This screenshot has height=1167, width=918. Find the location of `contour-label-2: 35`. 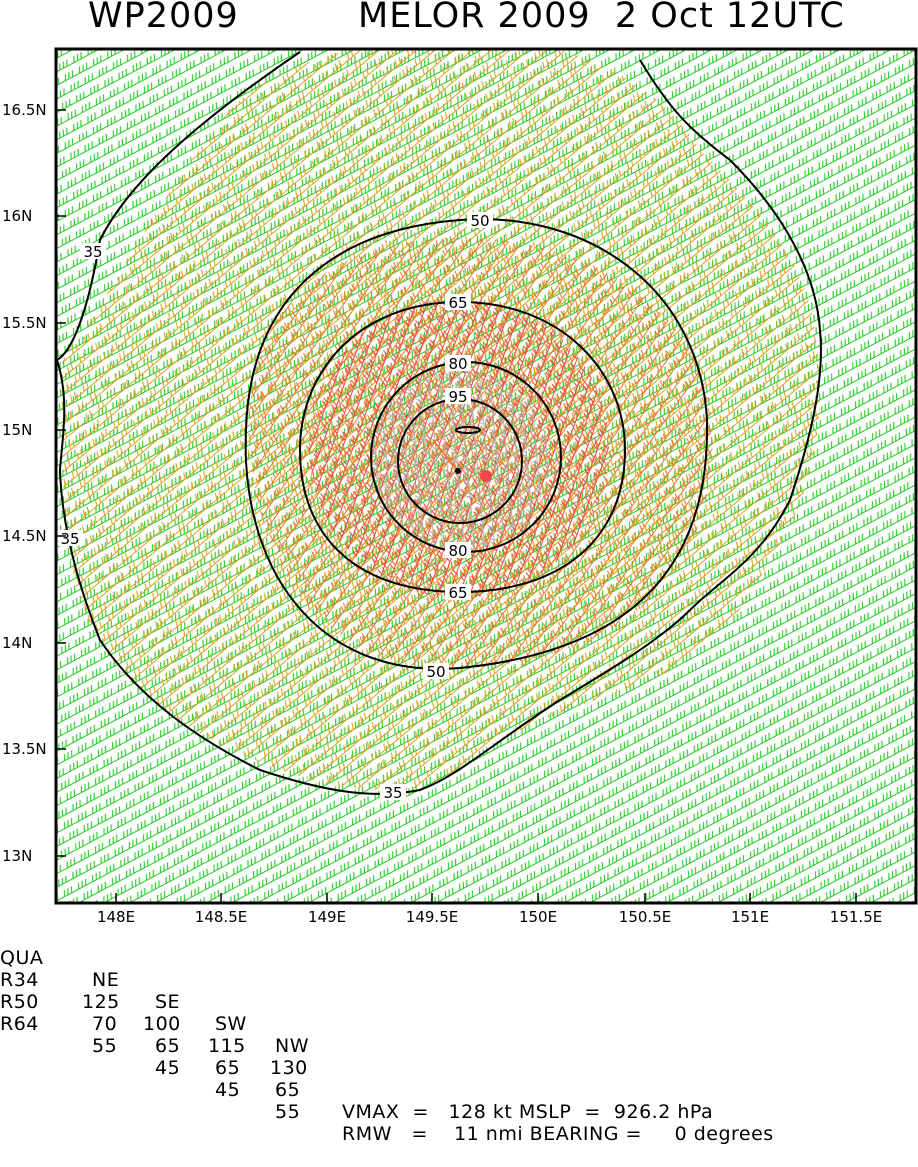

contour-label-2: 35 is located at coordinates (393, 793).